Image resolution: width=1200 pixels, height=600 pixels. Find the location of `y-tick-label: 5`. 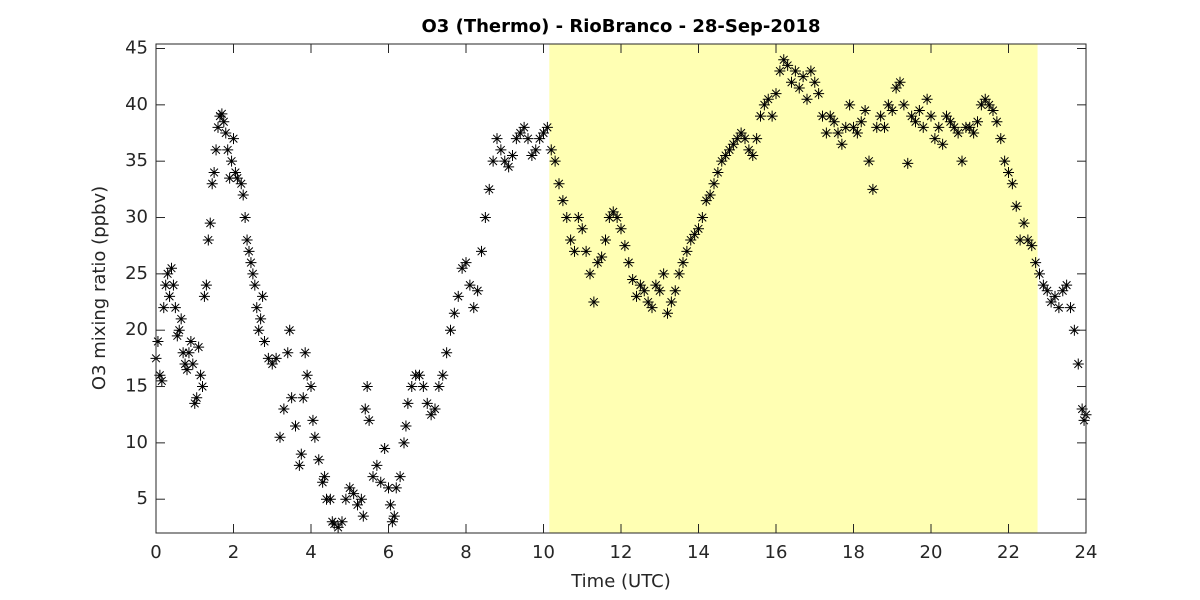

y-tick-label: 5 is located at coordinates (142, 498).